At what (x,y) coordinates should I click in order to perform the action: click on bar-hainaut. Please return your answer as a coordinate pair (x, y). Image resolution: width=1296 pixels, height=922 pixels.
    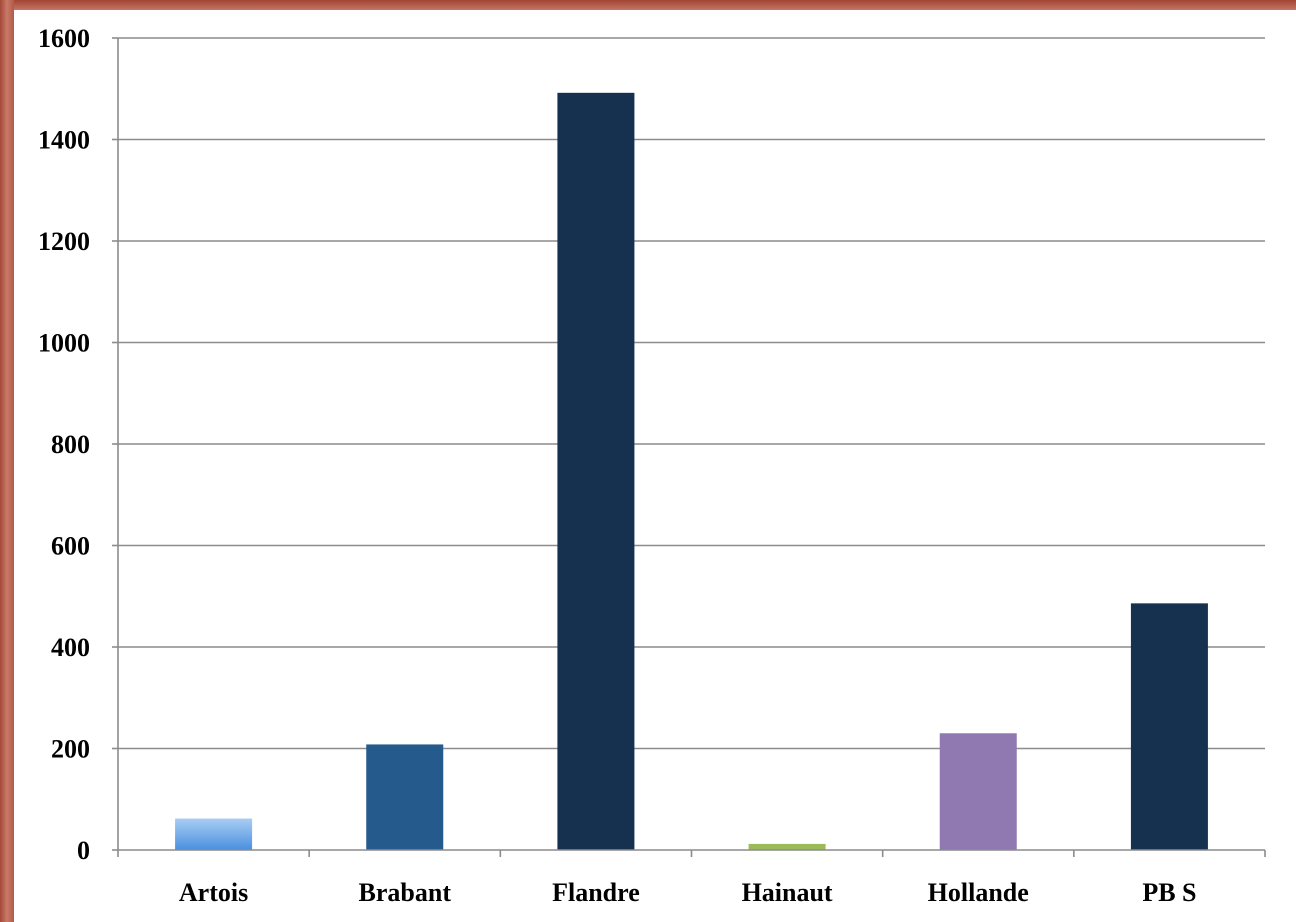
    Looking at the image, I should click on (787, 846).